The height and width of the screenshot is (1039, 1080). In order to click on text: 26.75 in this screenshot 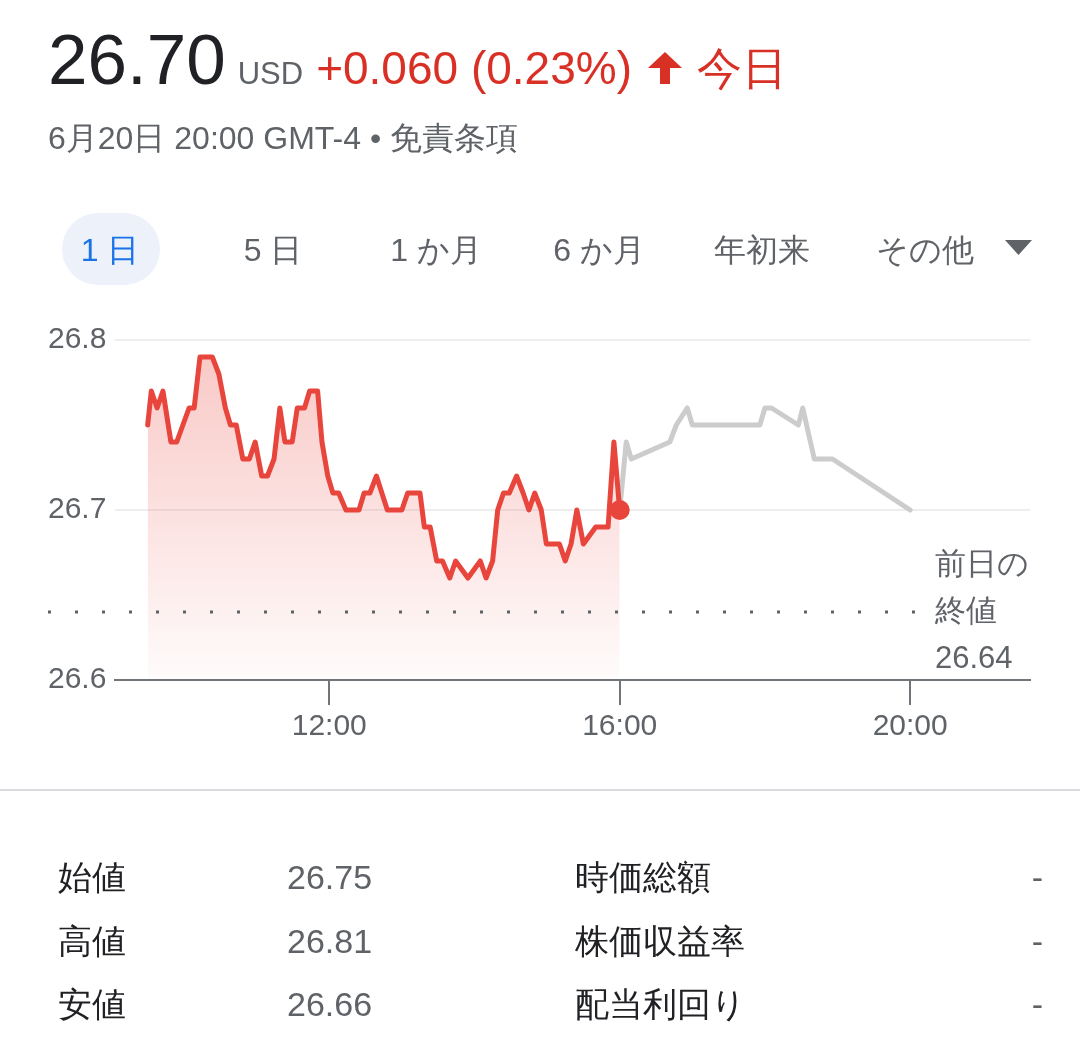, I will do `click(330, 877)`.